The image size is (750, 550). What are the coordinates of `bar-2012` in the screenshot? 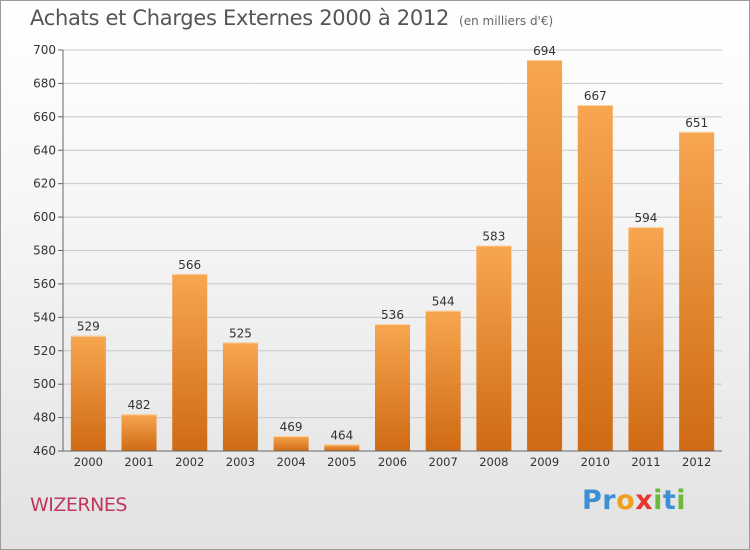 It's located at (697, 291).